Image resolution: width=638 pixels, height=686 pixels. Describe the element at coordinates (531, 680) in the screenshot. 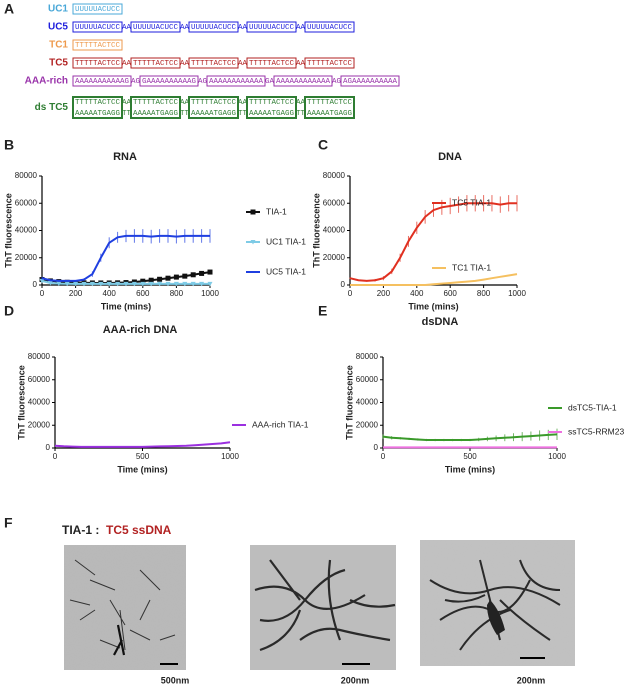

I see `scale-label: 200nm` at that location.